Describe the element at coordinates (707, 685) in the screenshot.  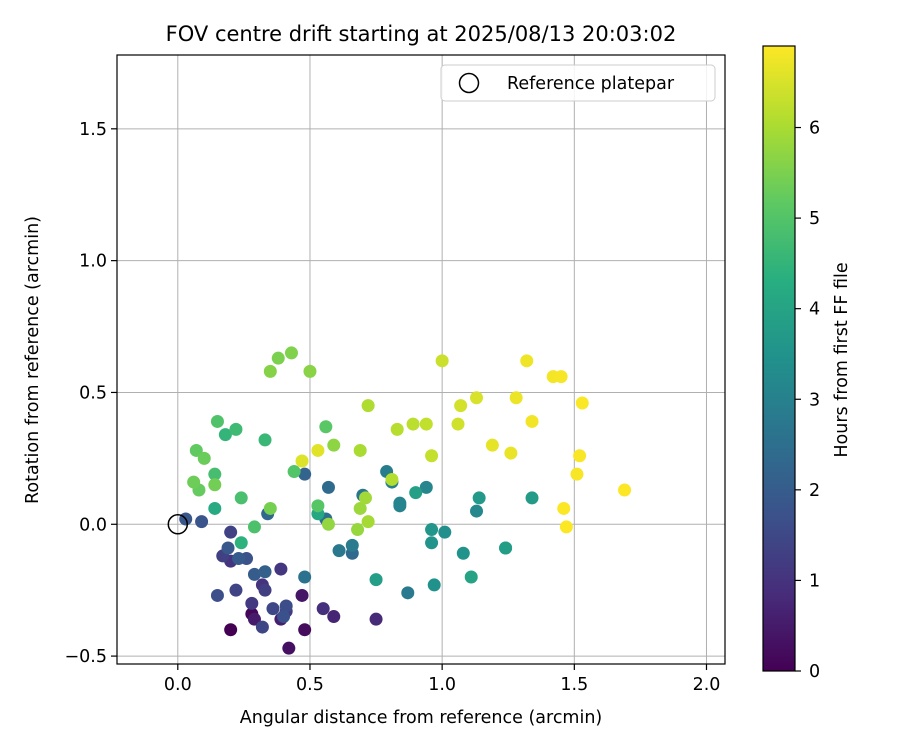
I see `x-tick-label: 2.0` at that location.